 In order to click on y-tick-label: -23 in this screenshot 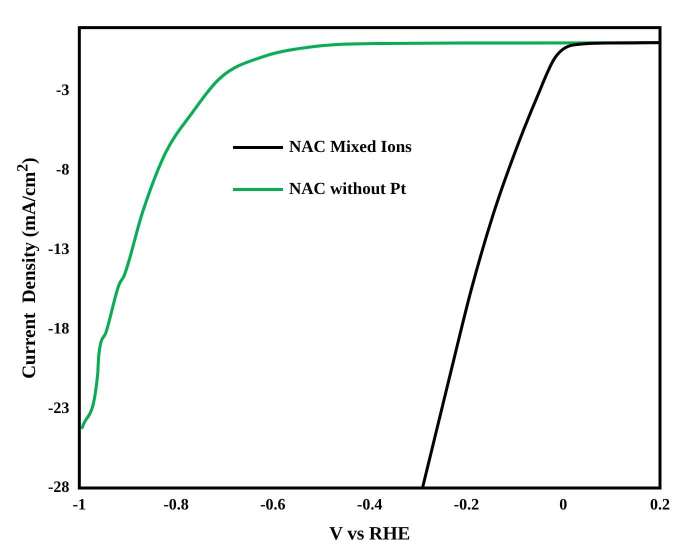, I will do `click(59, 408)`.